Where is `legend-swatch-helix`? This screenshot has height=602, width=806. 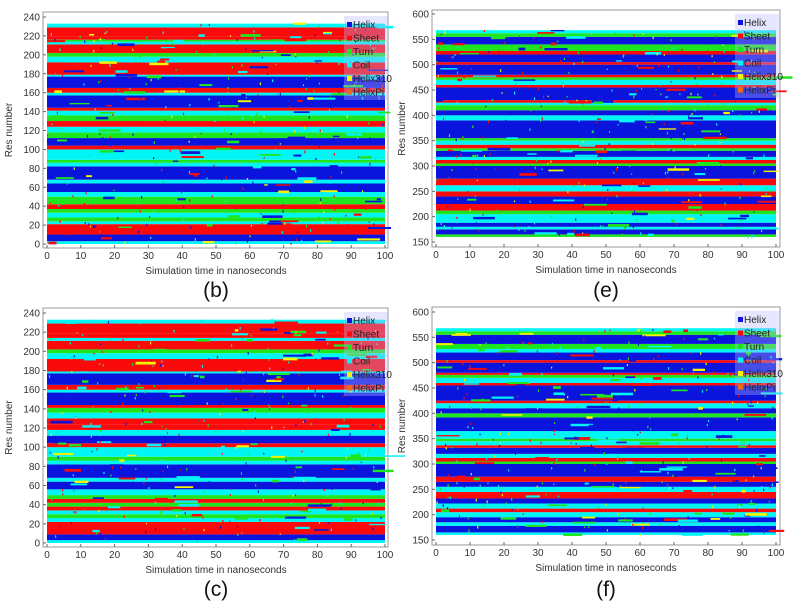
legend-swatch-helix is located at coordinates (349, 24).